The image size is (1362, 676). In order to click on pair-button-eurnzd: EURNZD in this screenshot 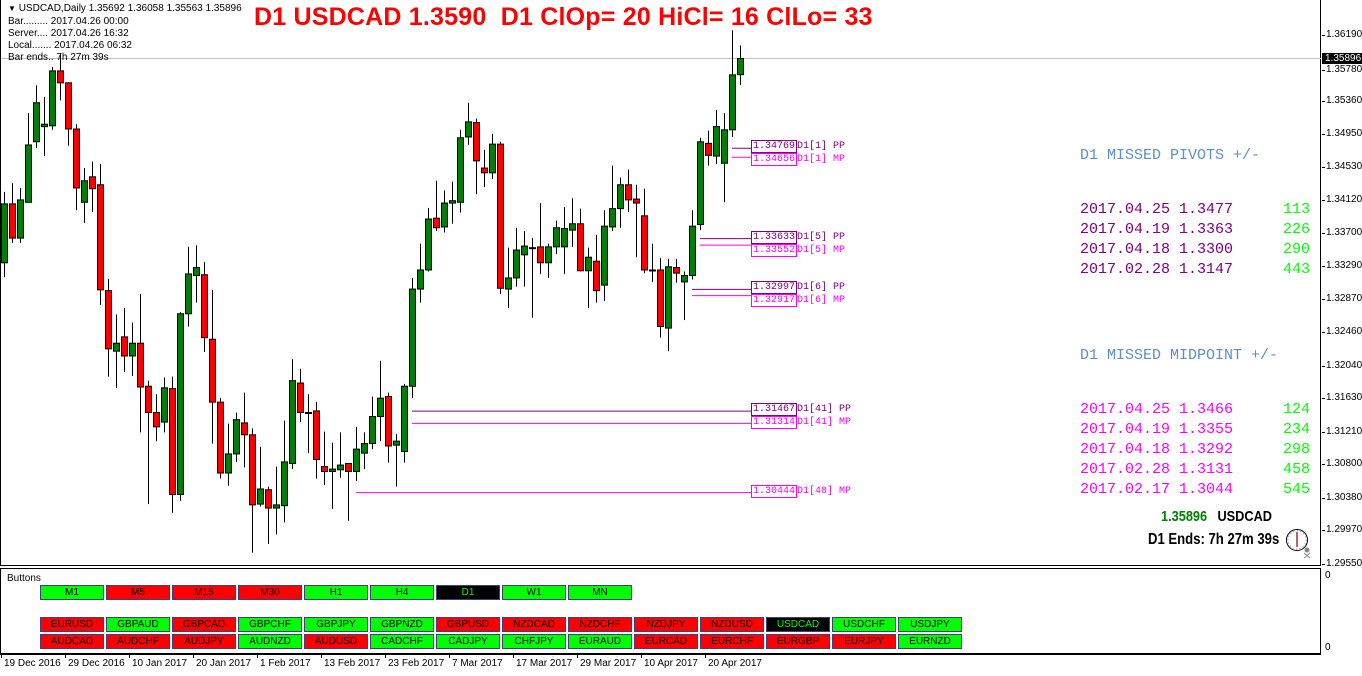, I will do `click(930, 641)`.